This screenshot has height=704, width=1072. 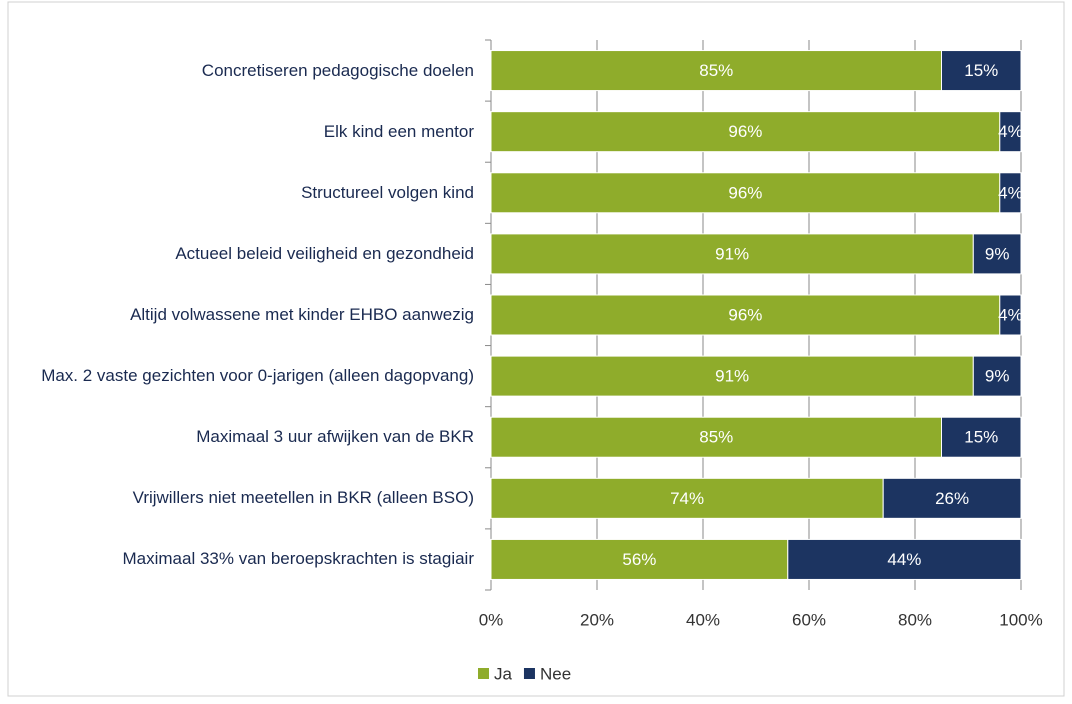 What do you see at coordinates (1020, 619) in the screenshot?
I see `x-tick-label: 100%` at bounding box center [1020, 619].